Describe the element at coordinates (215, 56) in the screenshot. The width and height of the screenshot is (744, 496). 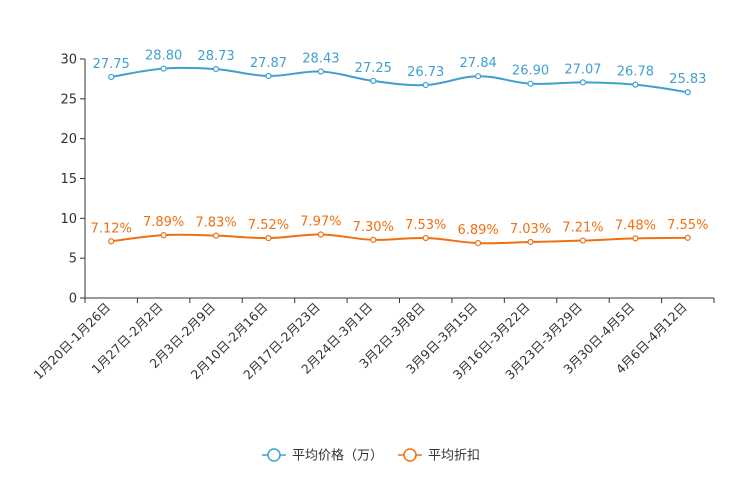
I see `data-label: 28.73` at that location.